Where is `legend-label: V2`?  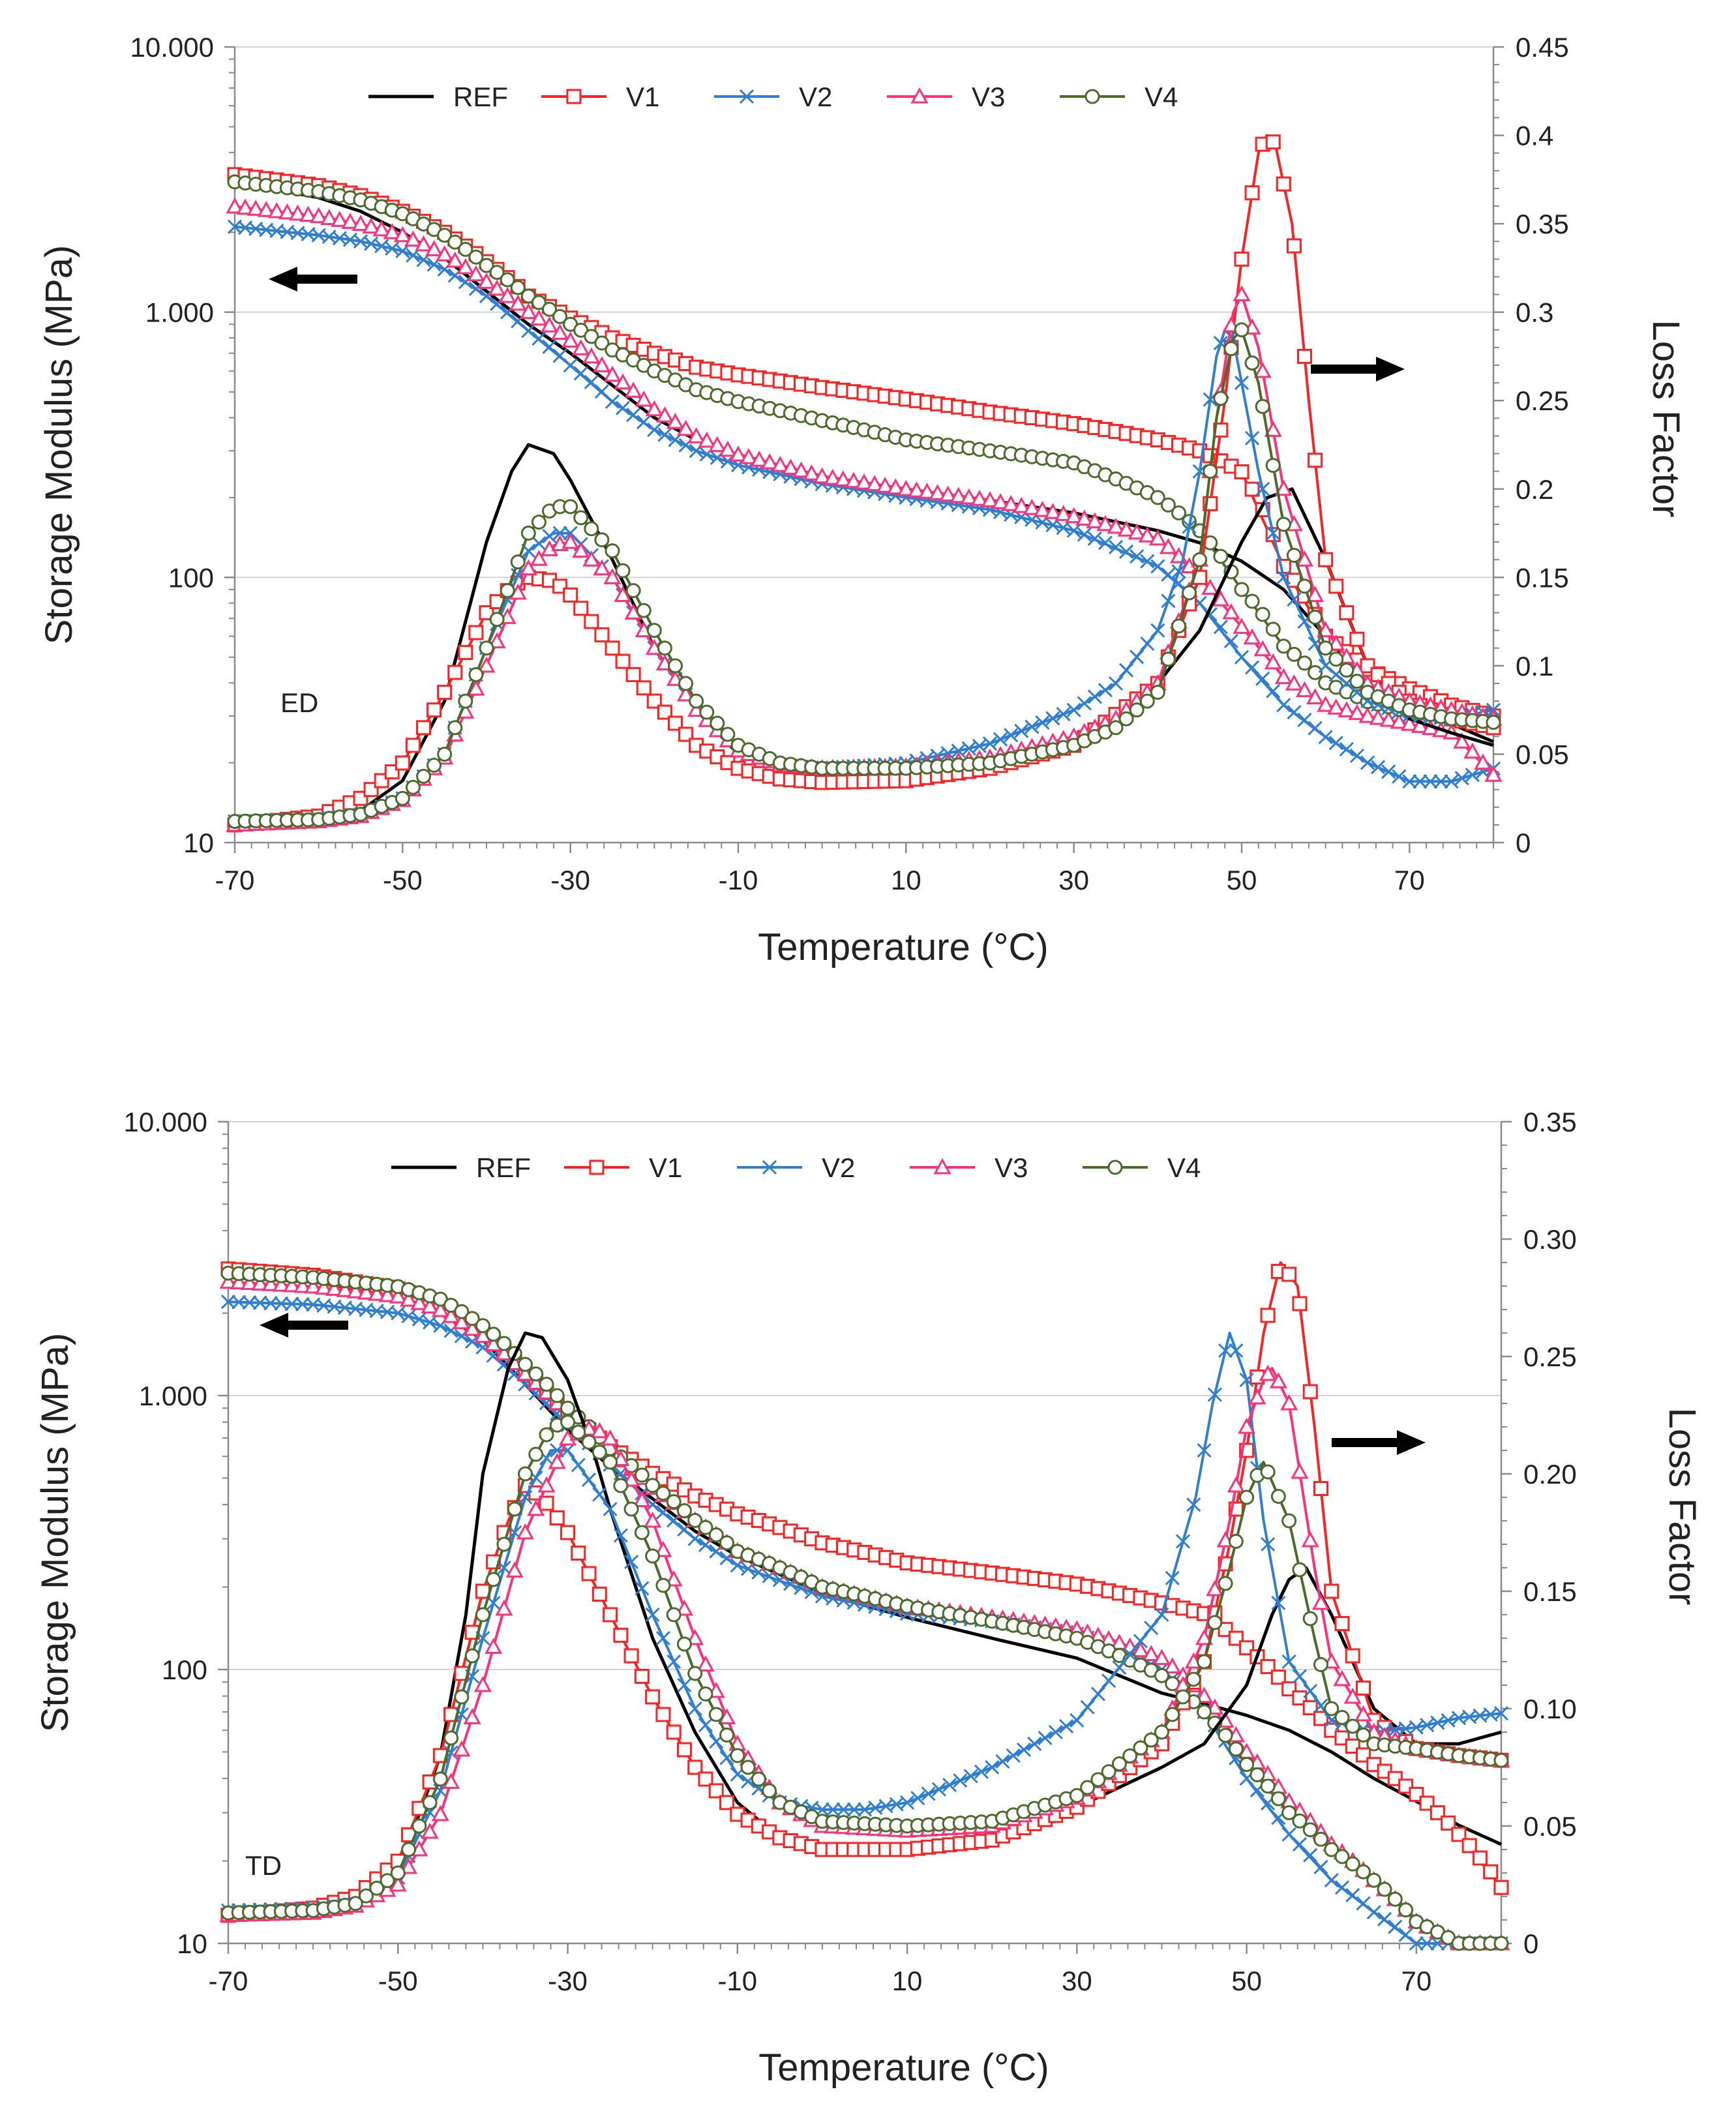
legend-label: V2 is located at coordinates (838, 1167).